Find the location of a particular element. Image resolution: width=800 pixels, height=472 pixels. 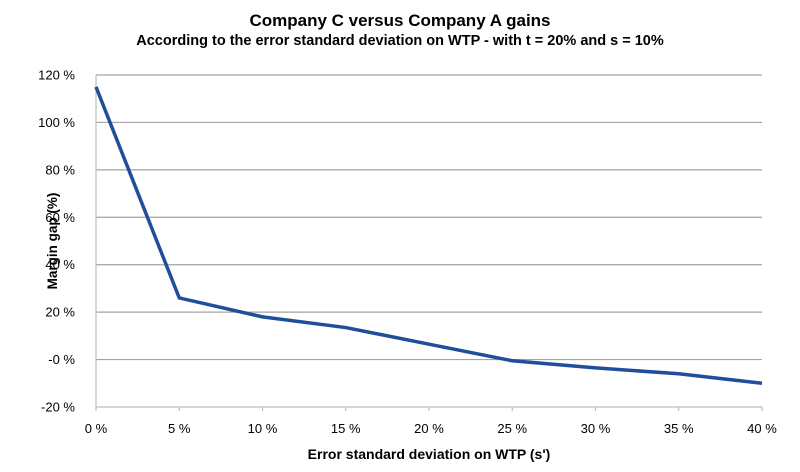

y-tick-label: 20 % is located at coordinates (60, 312).